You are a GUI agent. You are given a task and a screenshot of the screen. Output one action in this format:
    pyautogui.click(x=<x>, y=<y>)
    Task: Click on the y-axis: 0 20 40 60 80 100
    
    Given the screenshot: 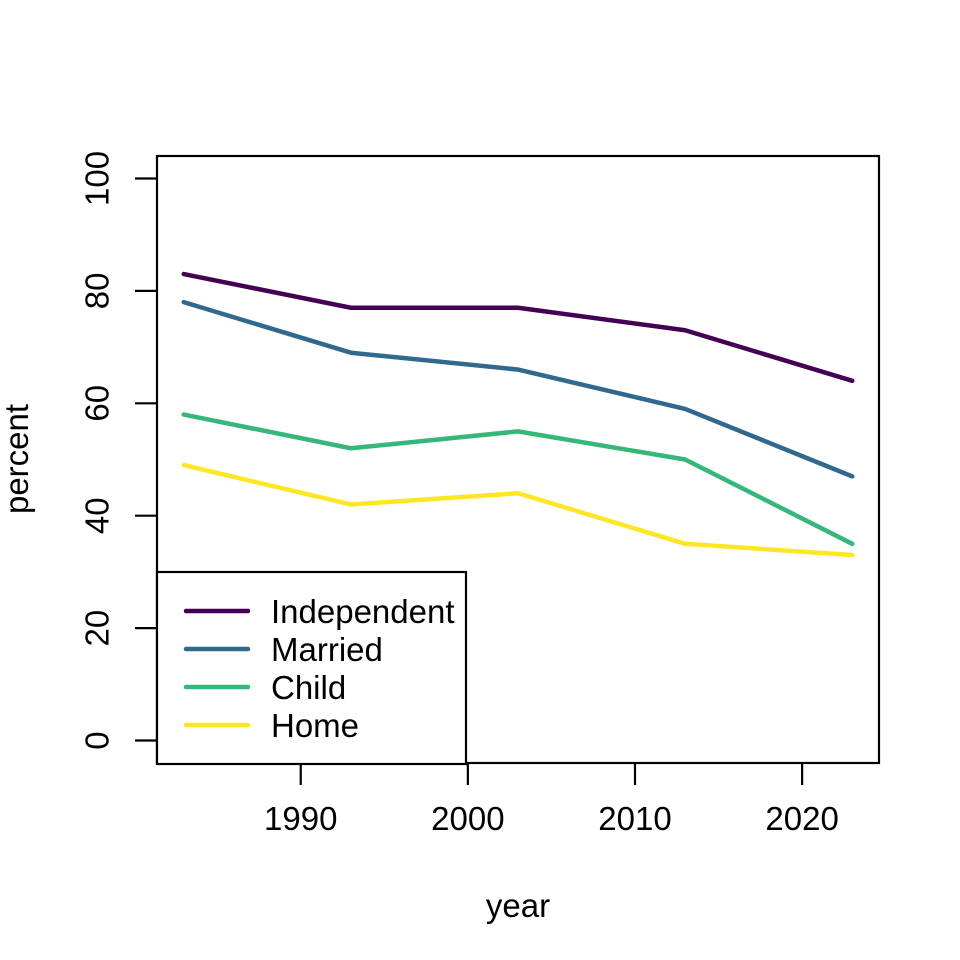 What is the action you would take?
    pyautogui.click(x=118, y=450)
    